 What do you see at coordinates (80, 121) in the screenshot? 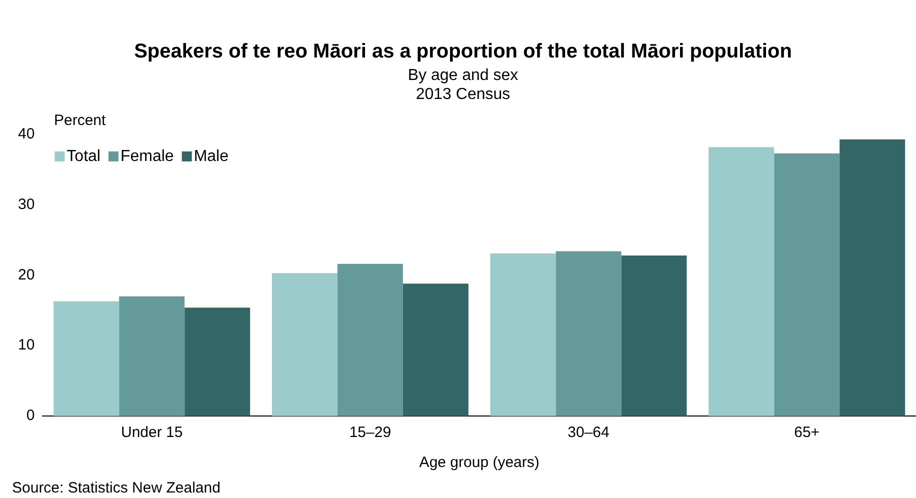
I see `y-axis-title: Percent` at bounding box center [80, 121].